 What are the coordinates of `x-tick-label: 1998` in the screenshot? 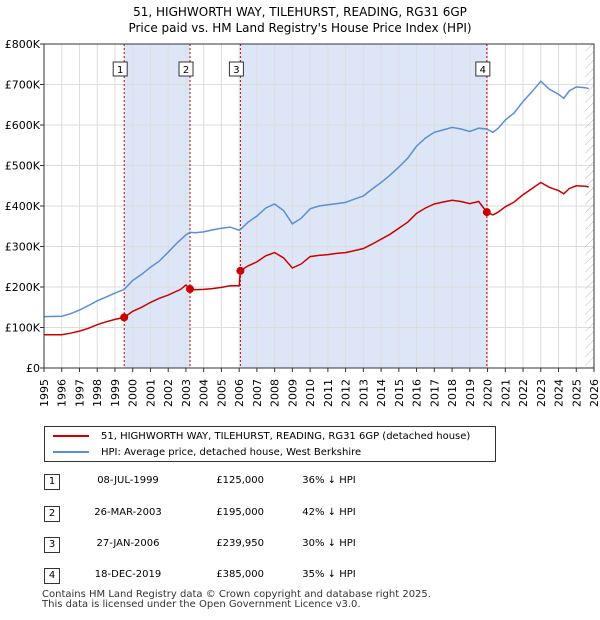 It's located at (97, 393).